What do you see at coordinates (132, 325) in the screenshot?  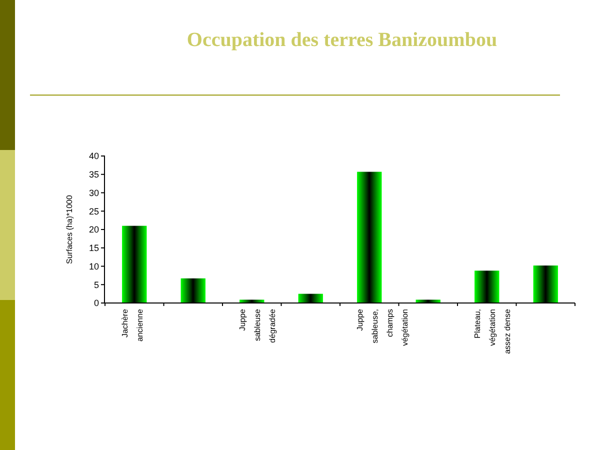 I see `x-tick-label: Jachère ancienne` at bounding box center [132, 325].